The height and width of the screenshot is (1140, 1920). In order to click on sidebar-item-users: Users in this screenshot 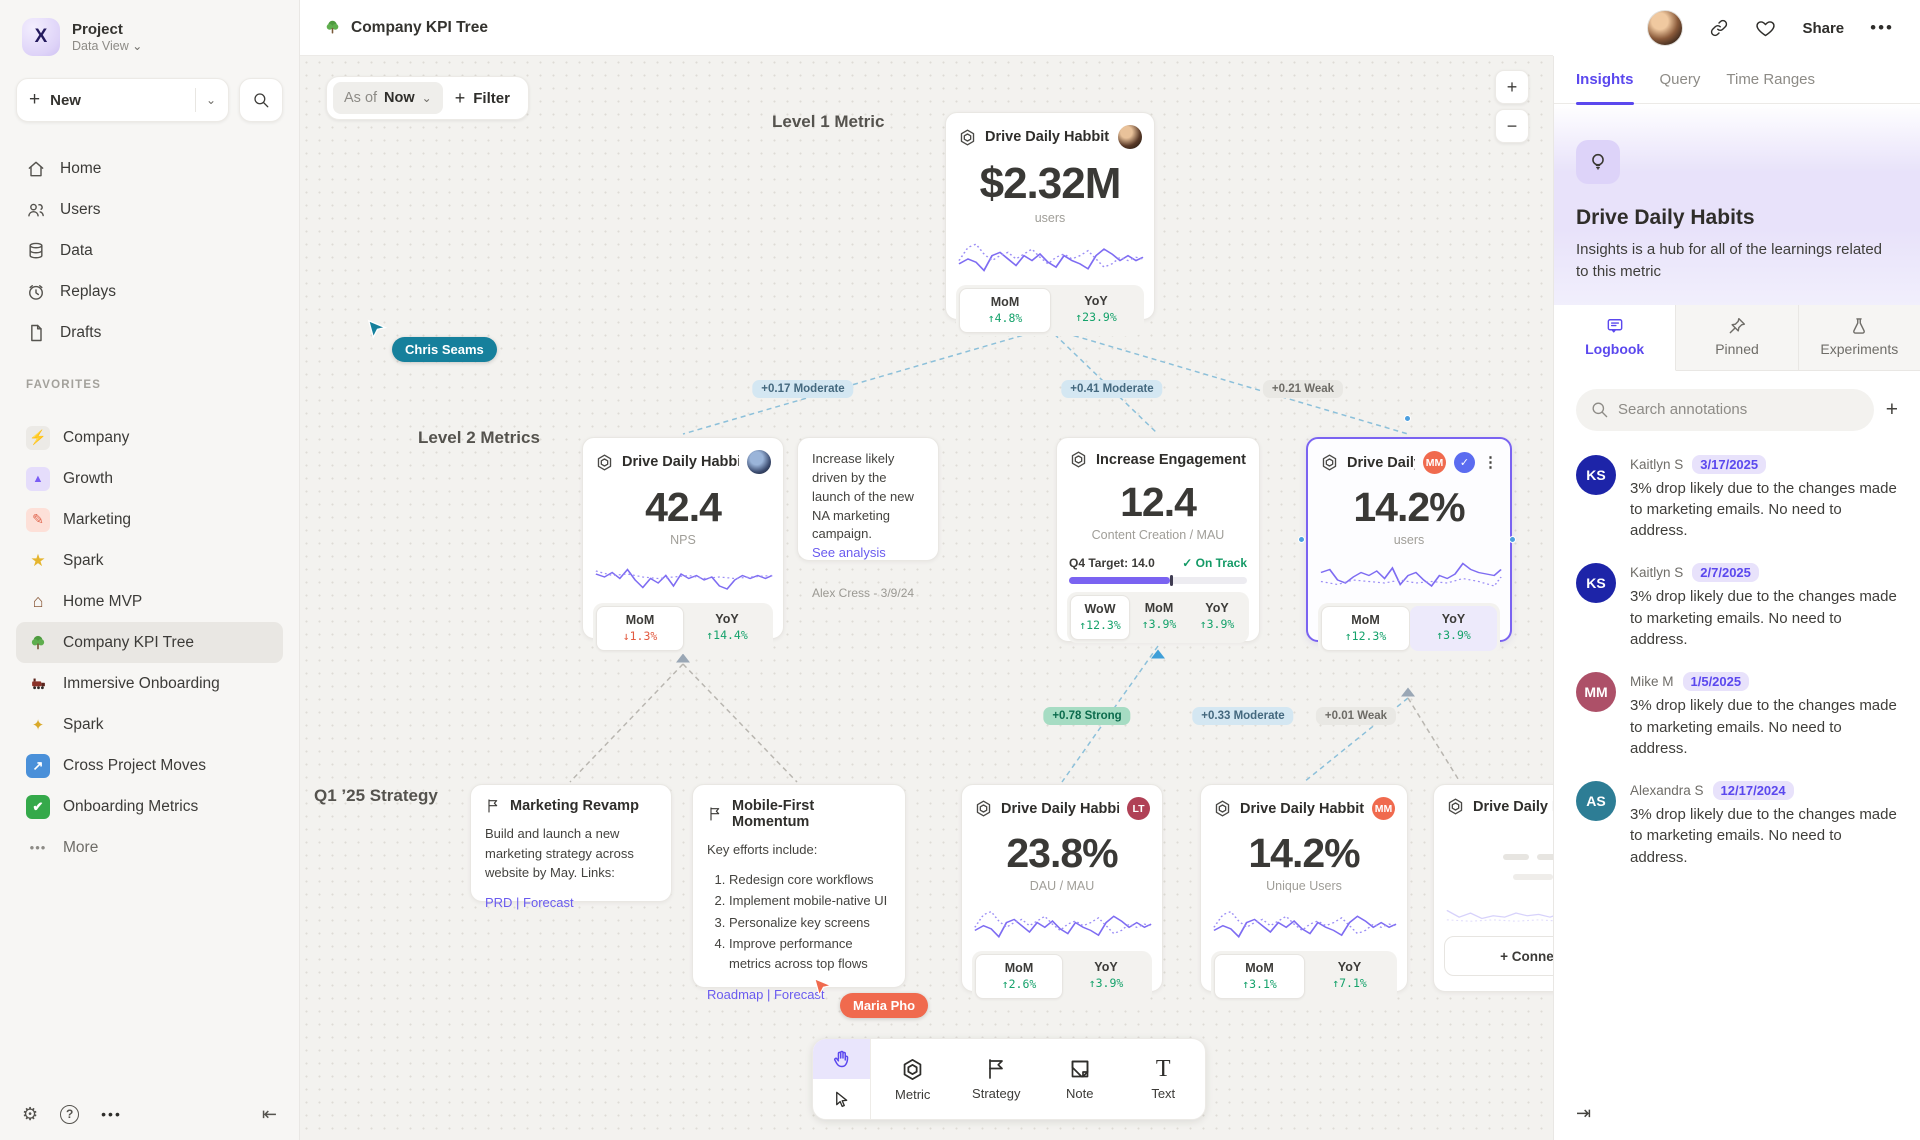, I will do `click(149, 209)`.